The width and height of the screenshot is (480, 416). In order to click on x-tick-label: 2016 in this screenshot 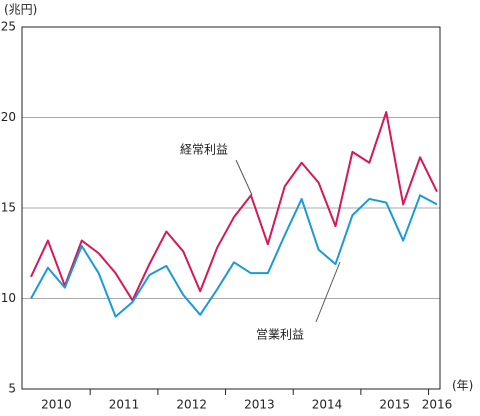, I will do `click(437, 405)`.